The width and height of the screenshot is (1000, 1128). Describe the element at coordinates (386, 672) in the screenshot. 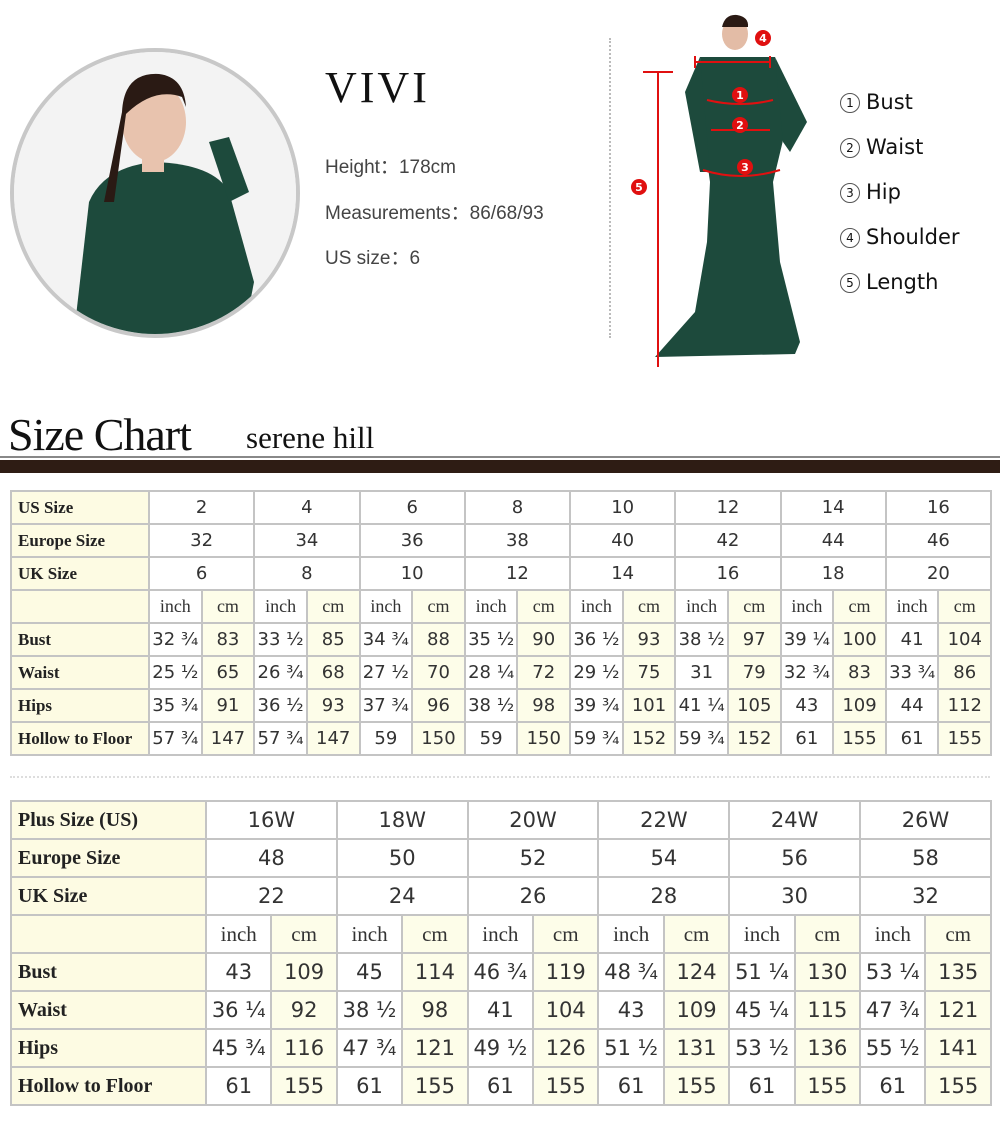

I see `inch-cell: 27 ½` at that location.